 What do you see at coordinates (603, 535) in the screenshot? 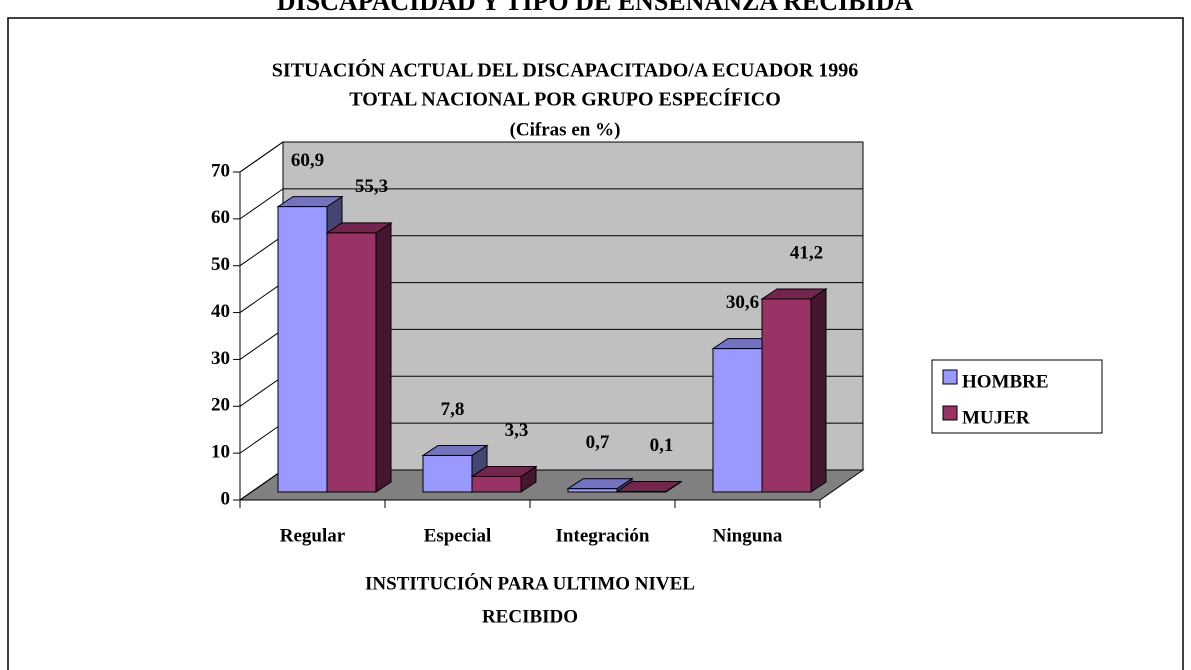
I see `x-tick-label: Integración` at bounding box center [603, 535].